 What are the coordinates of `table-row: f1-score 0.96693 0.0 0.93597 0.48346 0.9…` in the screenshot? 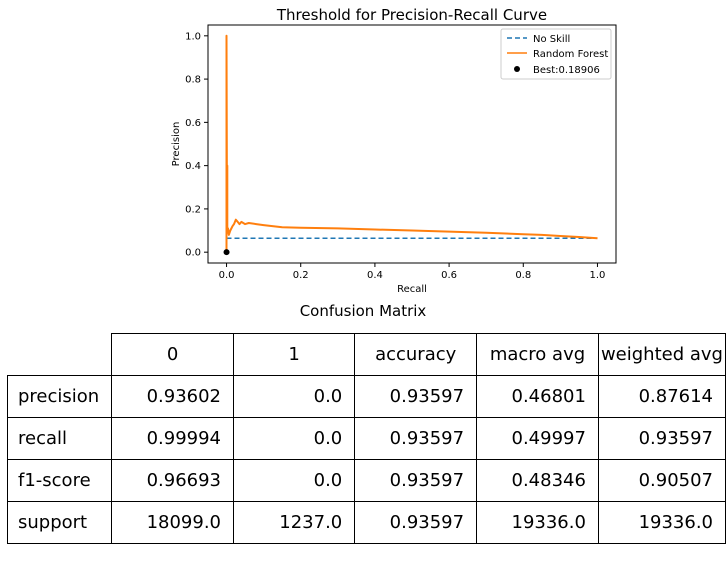 It's located at (366, 480).